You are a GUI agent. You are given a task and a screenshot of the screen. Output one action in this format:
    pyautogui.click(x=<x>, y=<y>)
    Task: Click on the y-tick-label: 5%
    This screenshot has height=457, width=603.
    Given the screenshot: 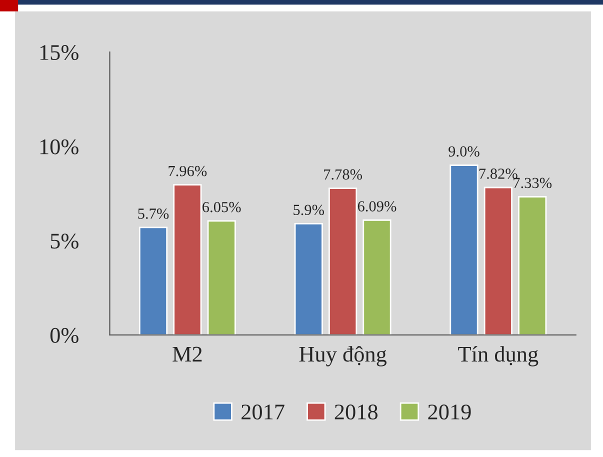 What is the action you would take?
    pyautogui.click(x=64, y=241)
    